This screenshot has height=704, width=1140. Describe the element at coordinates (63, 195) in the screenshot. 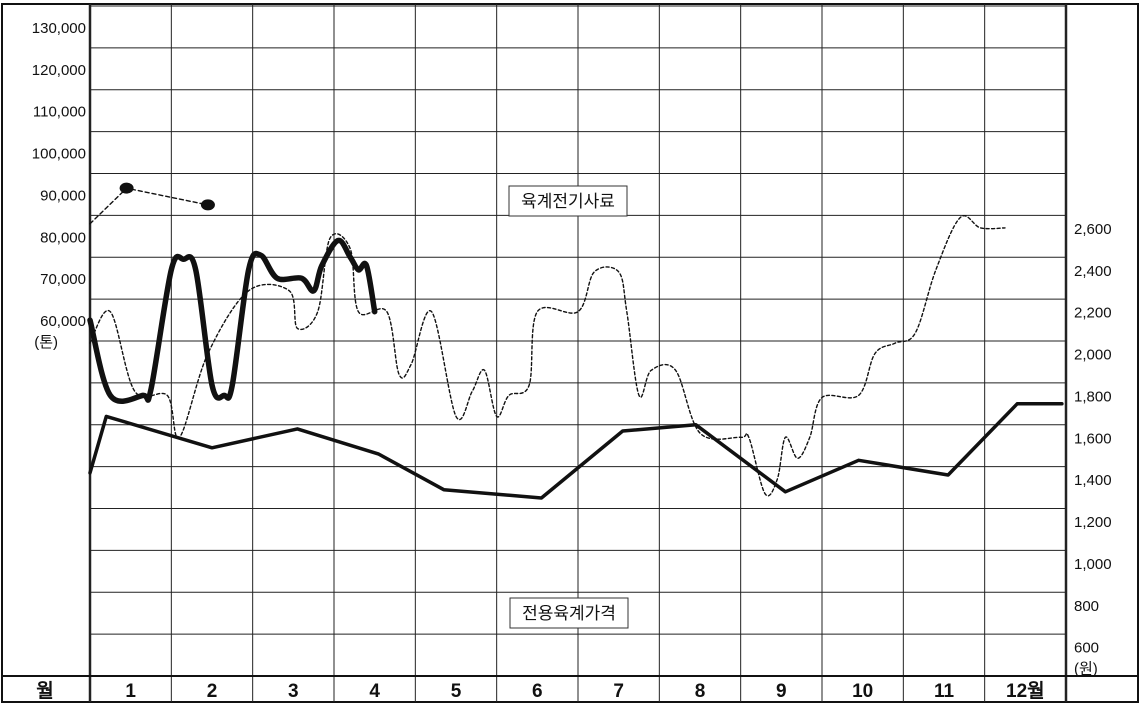

I see `left-tick-label: 90,000` at that location.